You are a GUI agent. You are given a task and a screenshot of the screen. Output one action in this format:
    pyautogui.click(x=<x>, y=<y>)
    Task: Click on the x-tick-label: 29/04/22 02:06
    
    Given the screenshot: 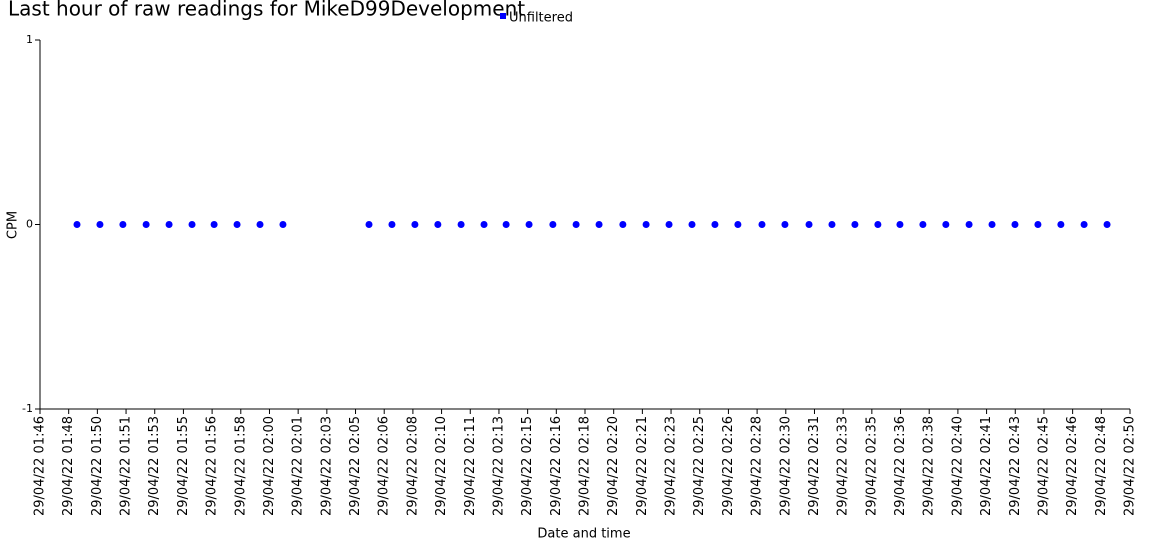 What is the action you would take?
    pyautogui.click(x=384, y=466)
    